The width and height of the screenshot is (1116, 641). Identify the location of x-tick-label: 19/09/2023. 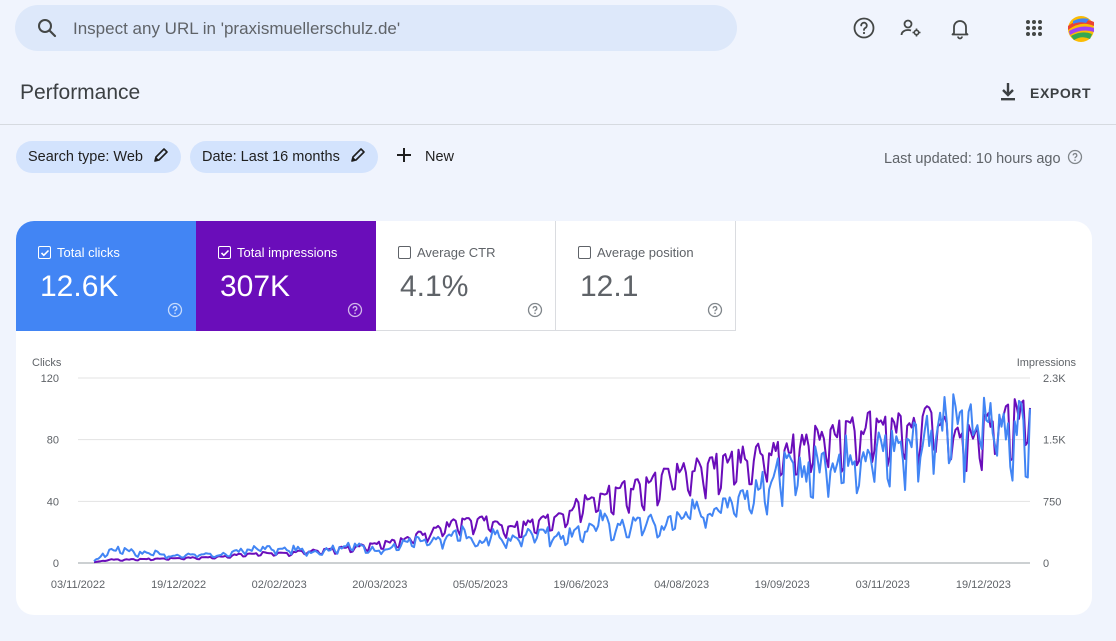
(782, 585).